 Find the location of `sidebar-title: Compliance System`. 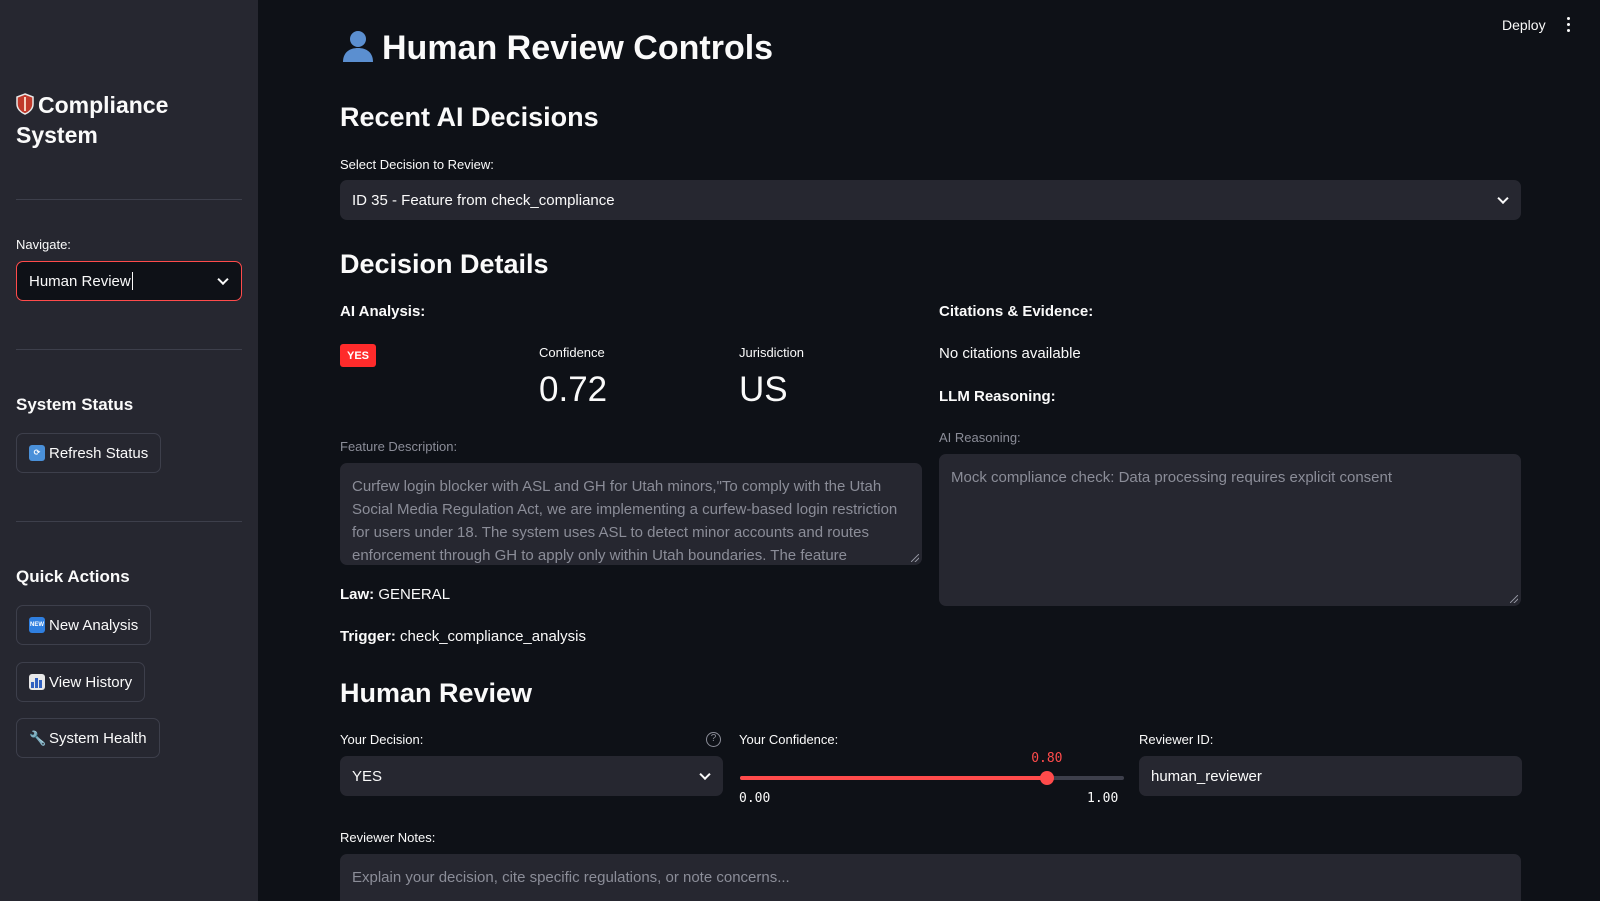

sidebar-title: Compliance System is located at coordinates (131, 120).